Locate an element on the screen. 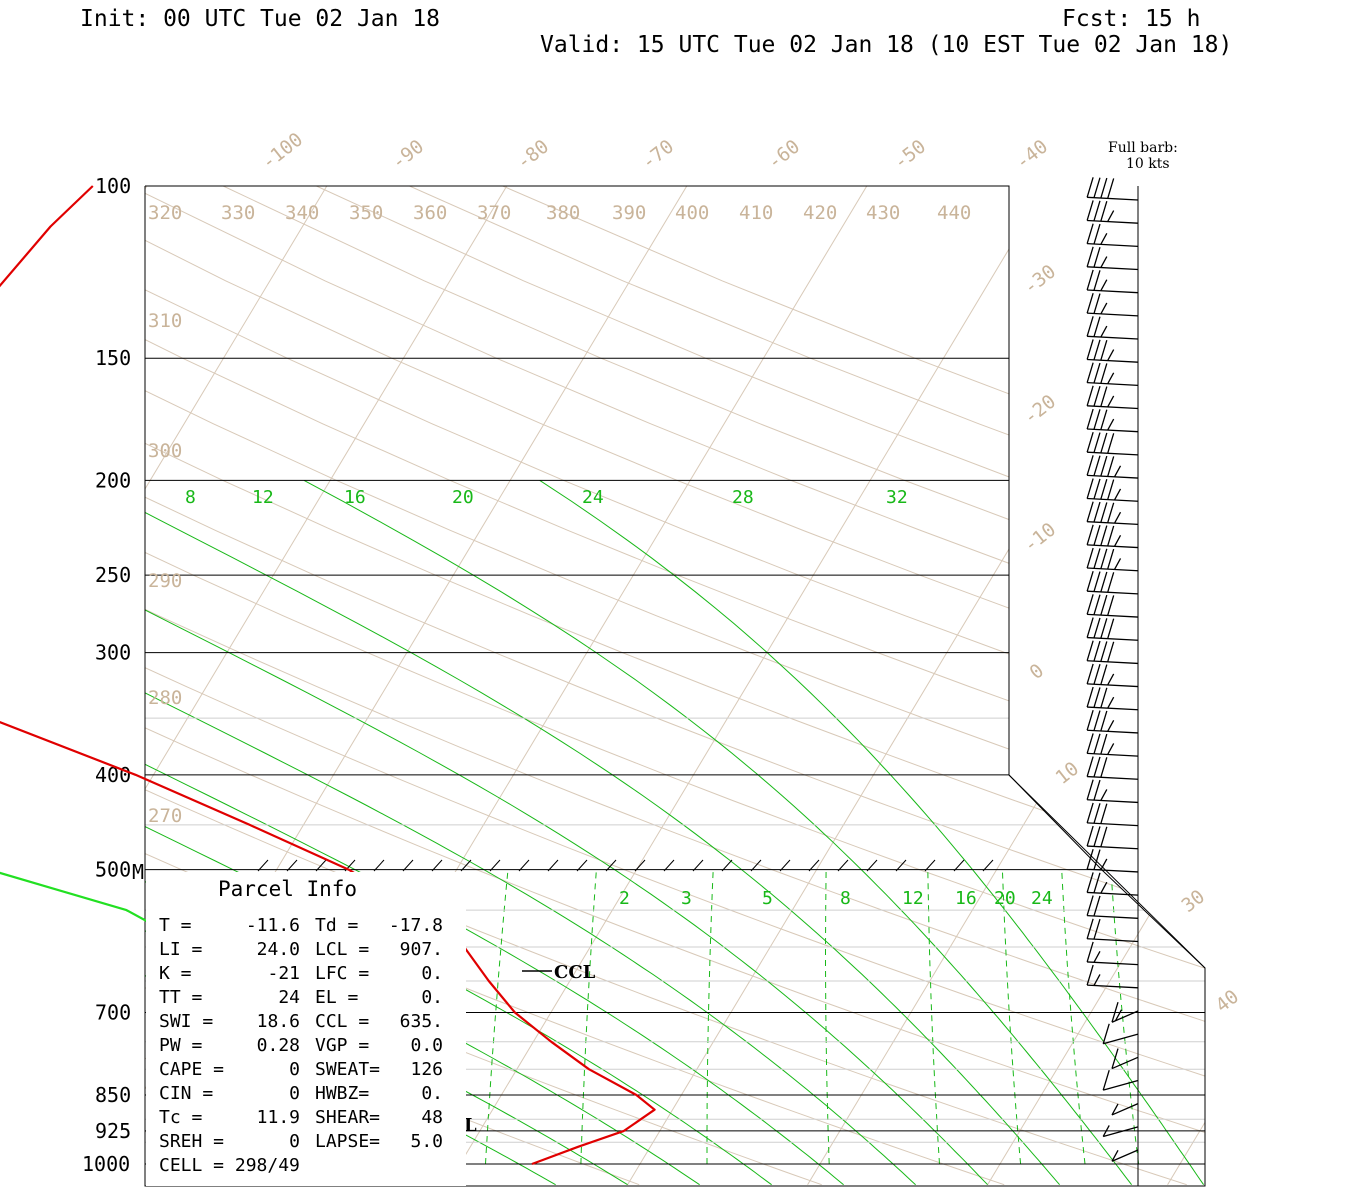  isotherm-label: -60 is located at coordinates (784, 154).